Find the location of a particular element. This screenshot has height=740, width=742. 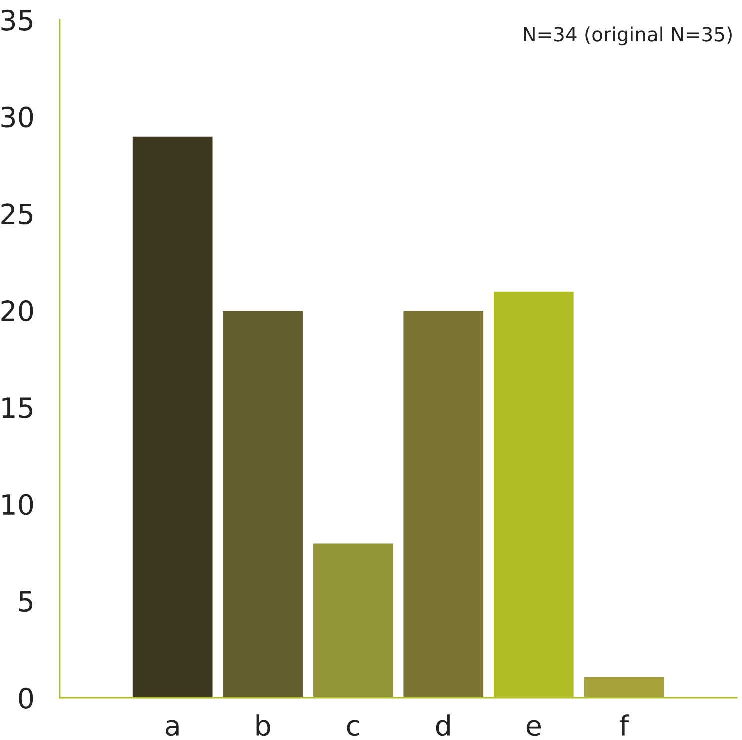

x-tick-label: c is located at coordinates (353, 728).